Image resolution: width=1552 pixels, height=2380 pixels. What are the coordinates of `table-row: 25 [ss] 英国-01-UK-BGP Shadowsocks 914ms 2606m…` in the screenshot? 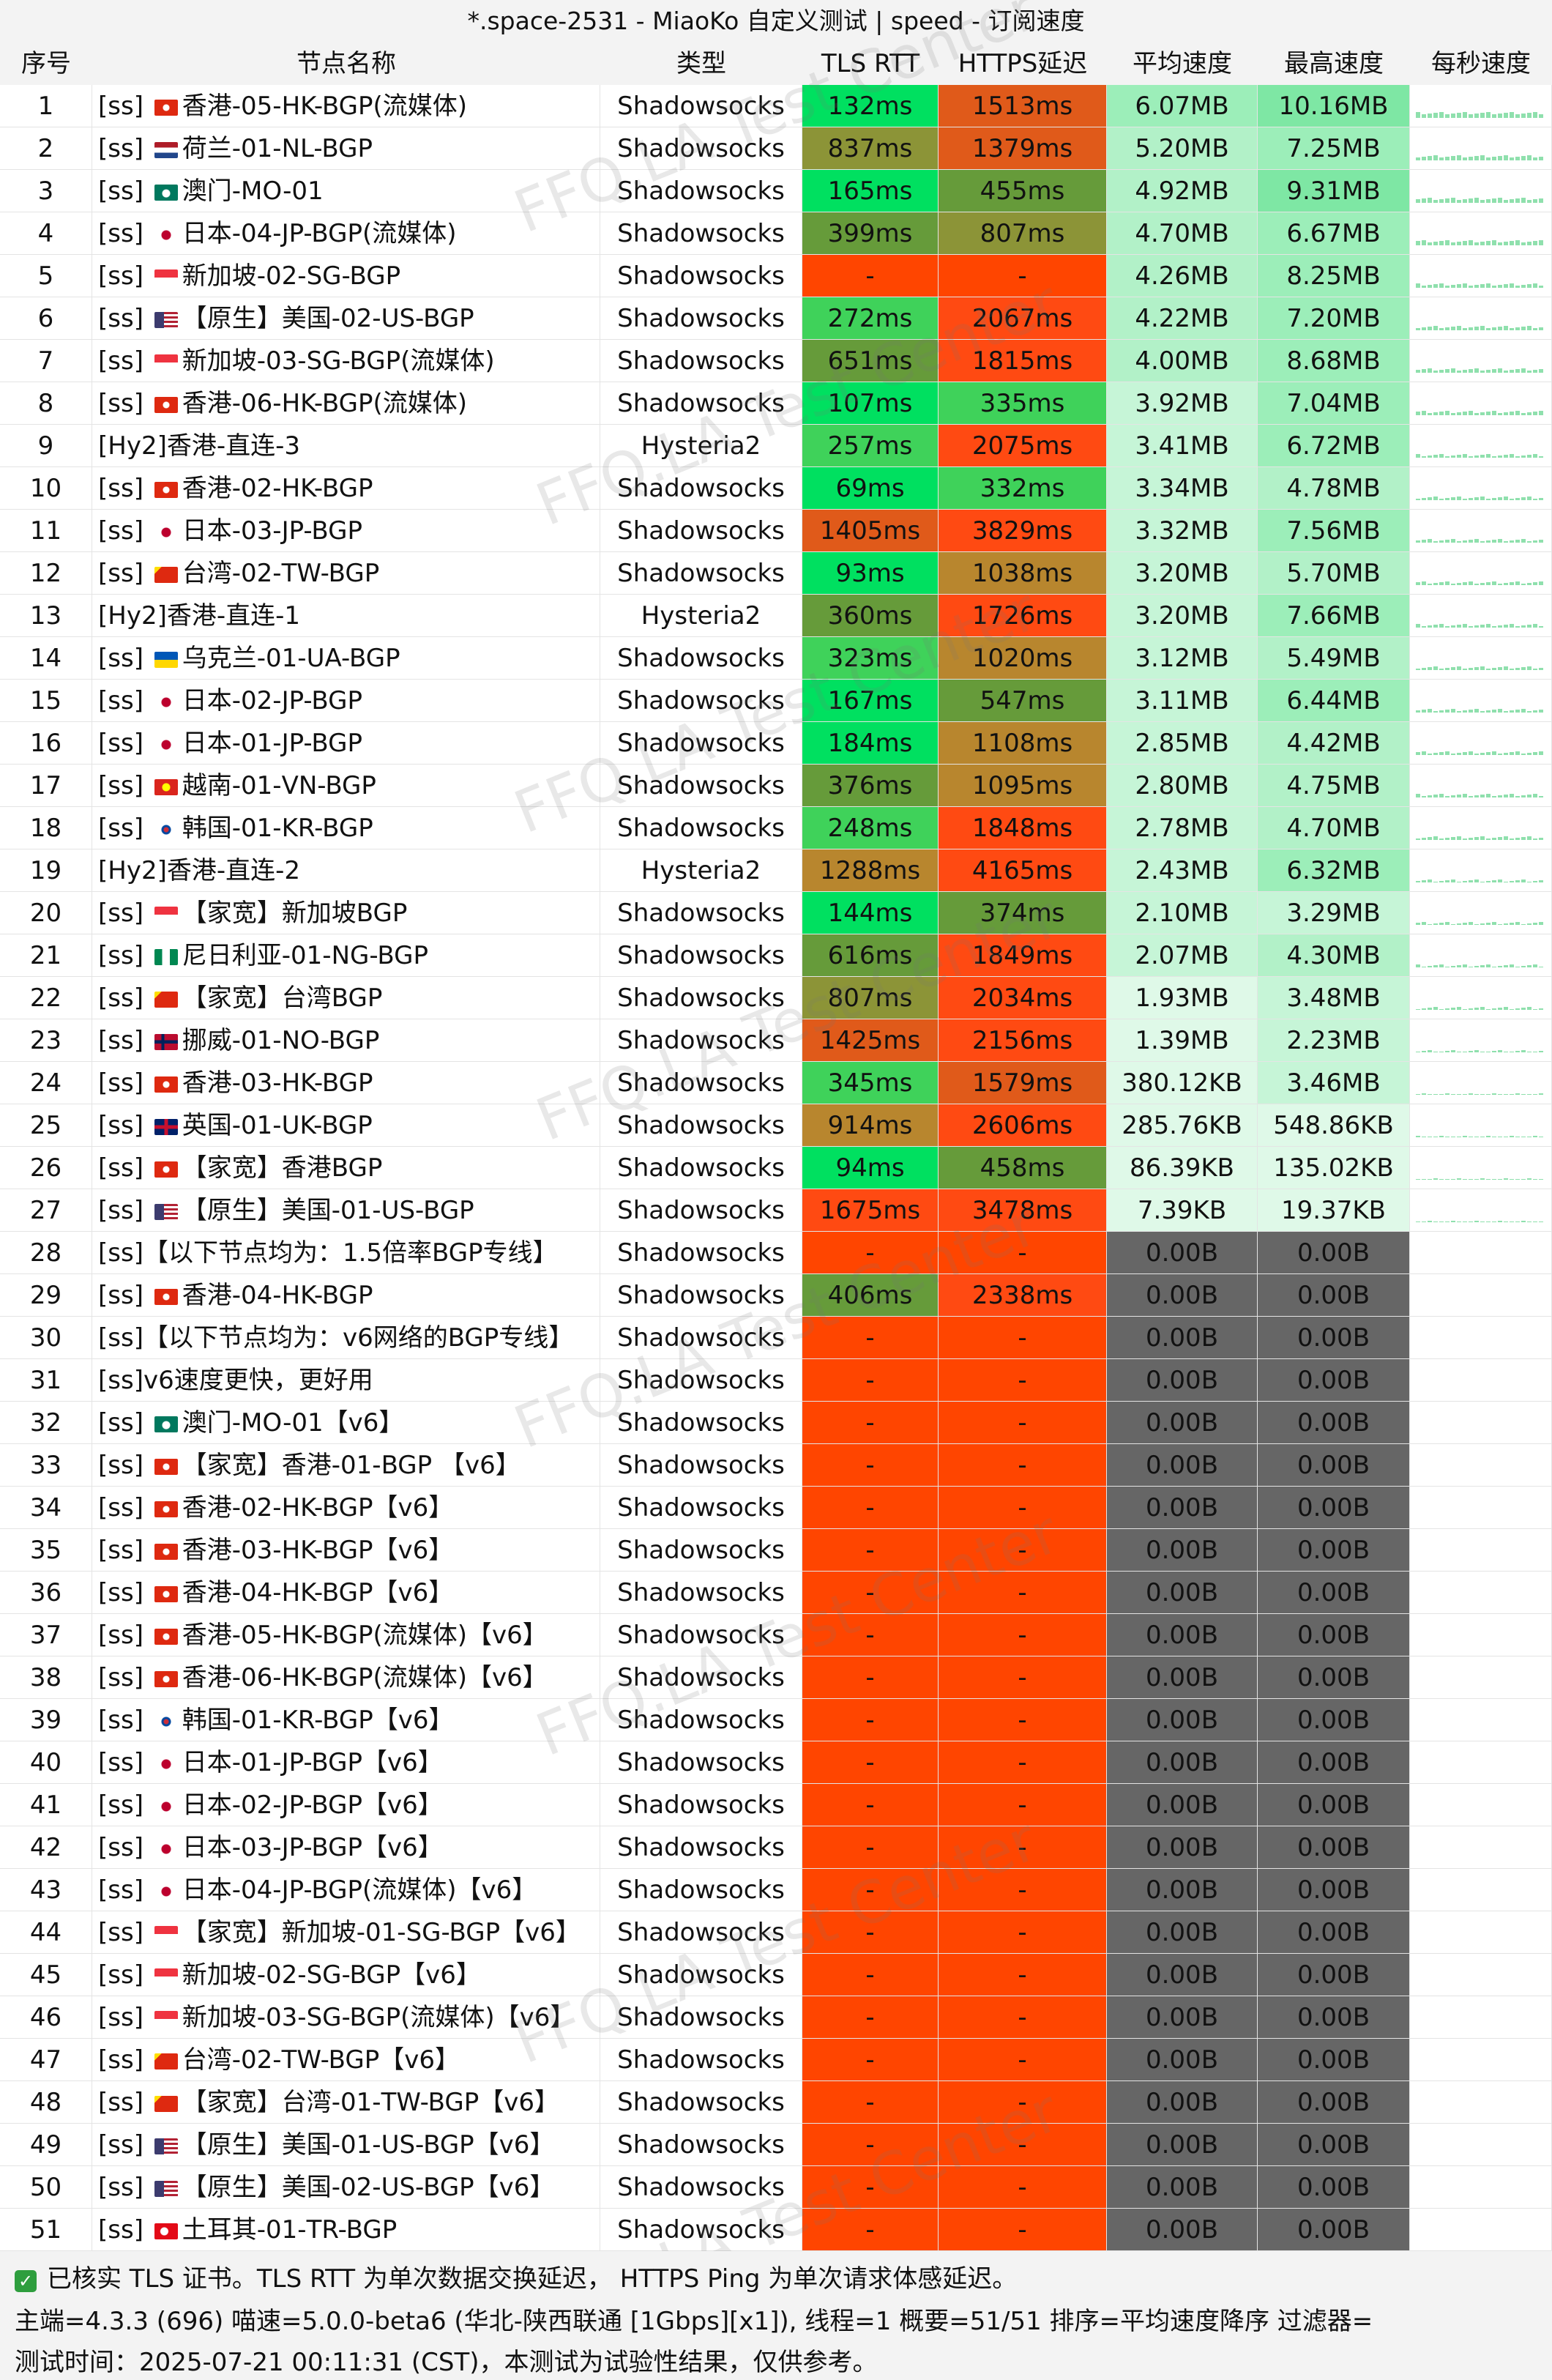 It's located at (776, 1125).